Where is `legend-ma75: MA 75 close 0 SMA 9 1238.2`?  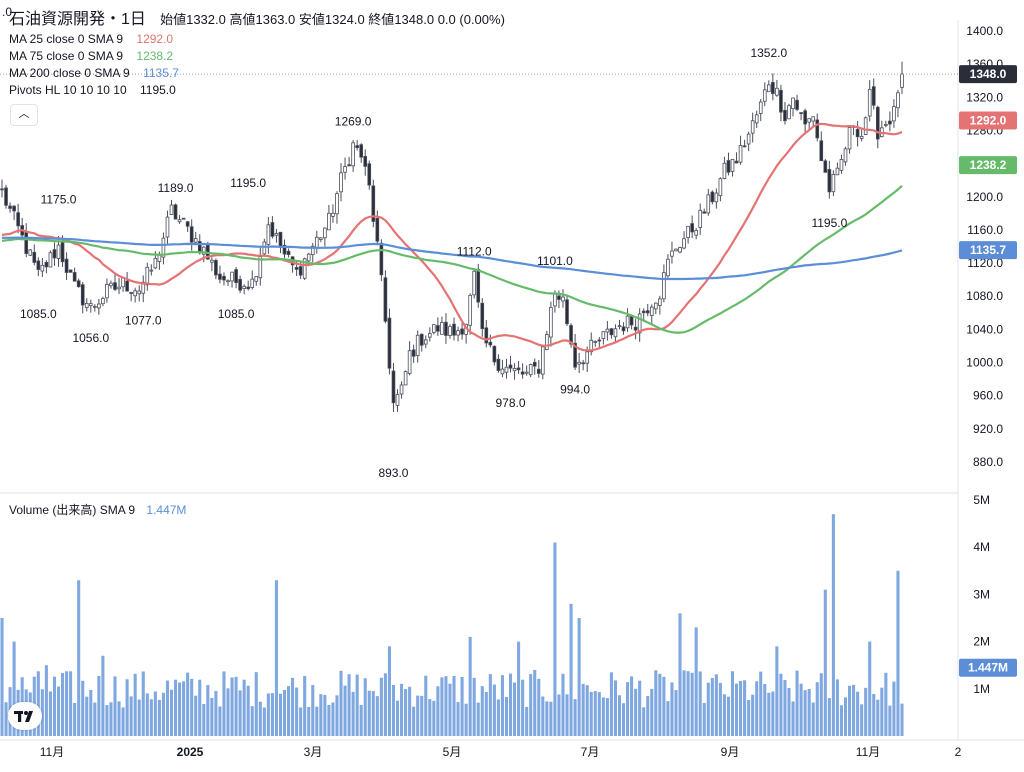 legend-ma75: MA 75 close 0 SMA 9 1238.2 is located at coordinates (257, 56).